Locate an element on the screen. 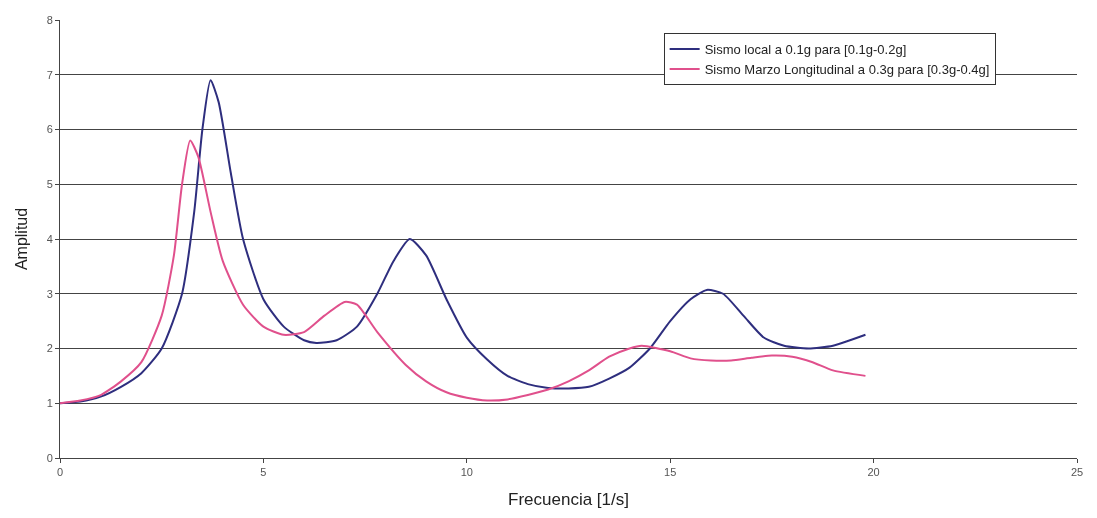 The height and width of the screenshot is (518, 1097). y-tick-label: 5 is located at coordinates (49, 184).